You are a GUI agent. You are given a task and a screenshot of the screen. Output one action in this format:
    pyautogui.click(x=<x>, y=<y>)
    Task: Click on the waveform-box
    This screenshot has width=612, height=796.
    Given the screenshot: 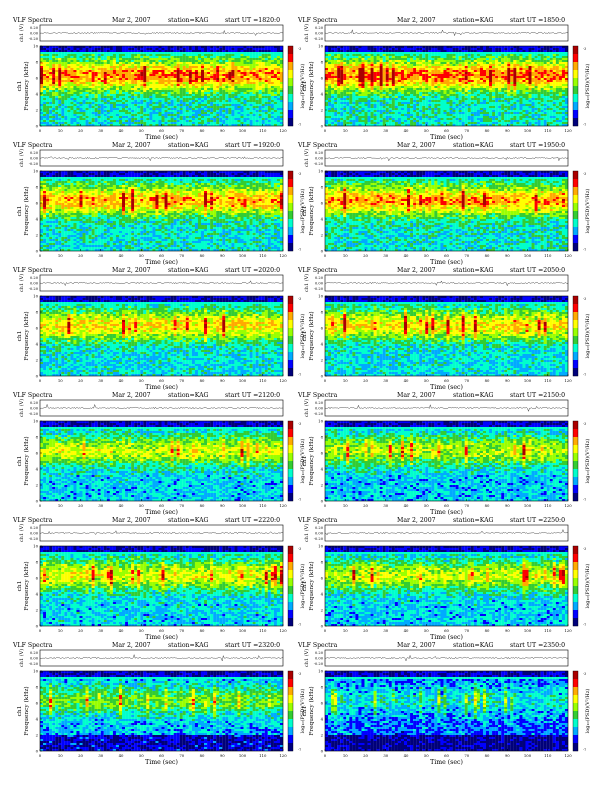 What is the action you would take?
    pyautogui.click(x=446, y=33)
    